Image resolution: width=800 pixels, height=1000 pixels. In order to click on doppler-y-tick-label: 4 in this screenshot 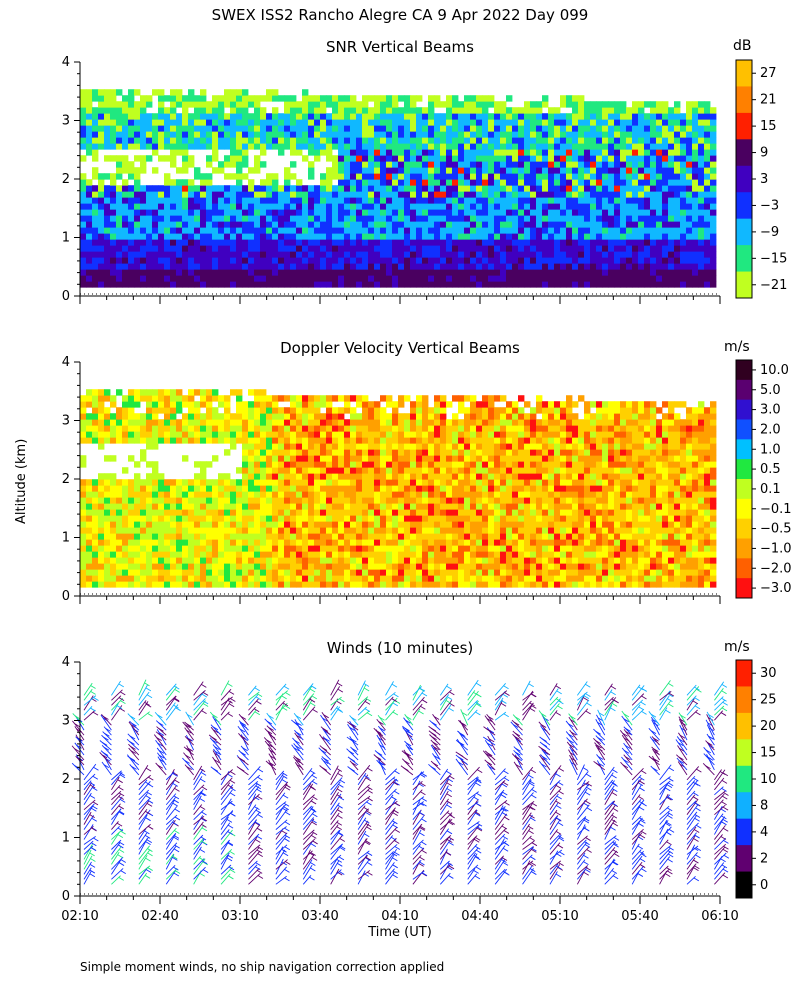, I will do `click(66, 362)`.